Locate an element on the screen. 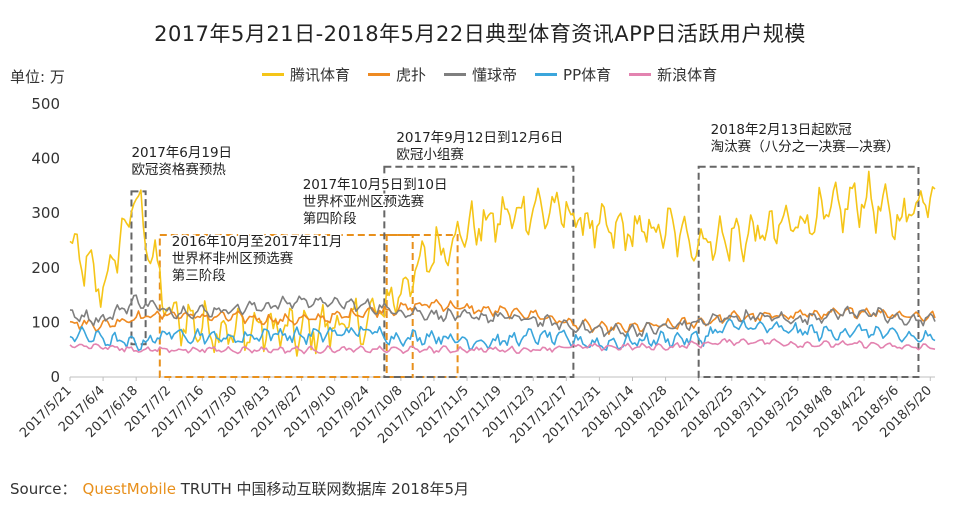  legend-item: PP体育 is located at coordinates (573, 74).